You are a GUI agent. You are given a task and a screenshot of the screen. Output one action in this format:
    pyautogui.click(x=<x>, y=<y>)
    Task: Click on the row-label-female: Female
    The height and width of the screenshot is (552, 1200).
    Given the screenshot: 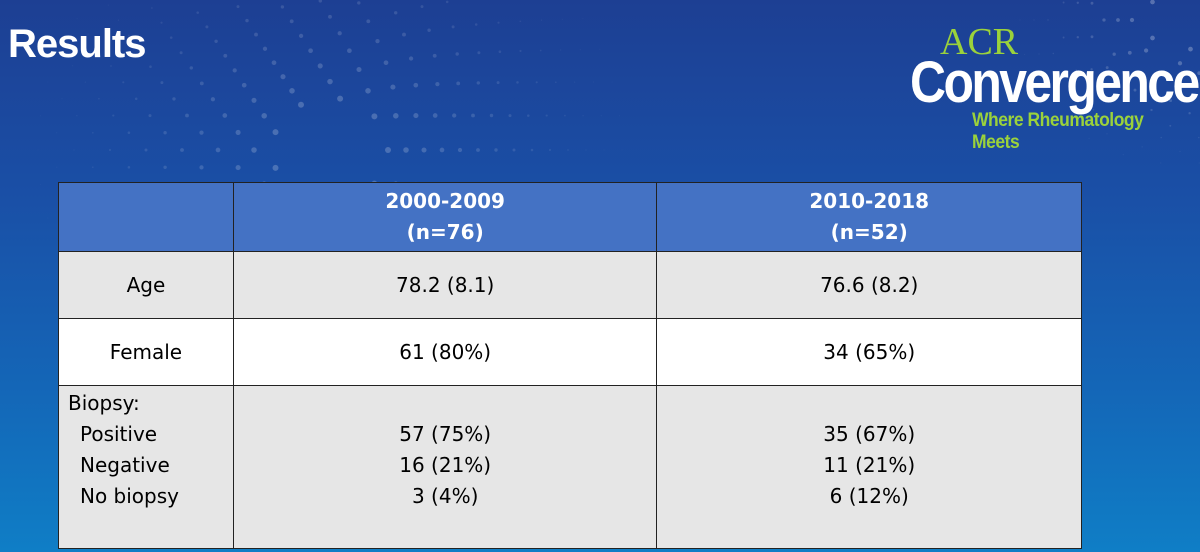 What is the action you would take?
    pyautogui.click(x=146, y=352)
    